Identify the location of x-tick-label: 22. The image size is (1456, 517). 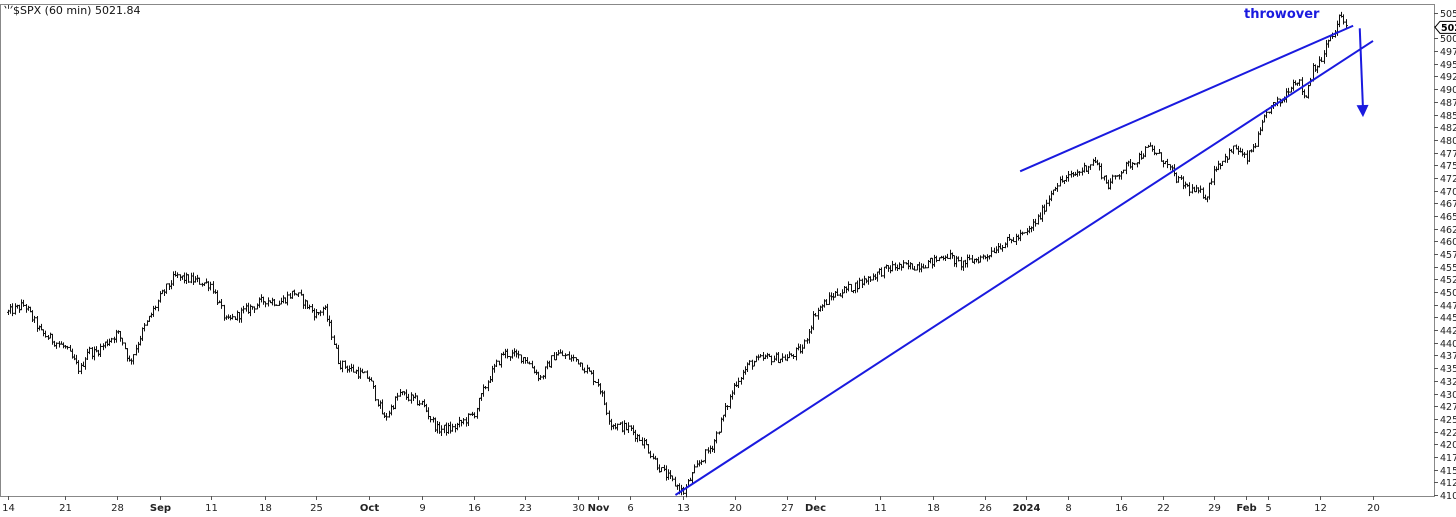
(1163, 508).